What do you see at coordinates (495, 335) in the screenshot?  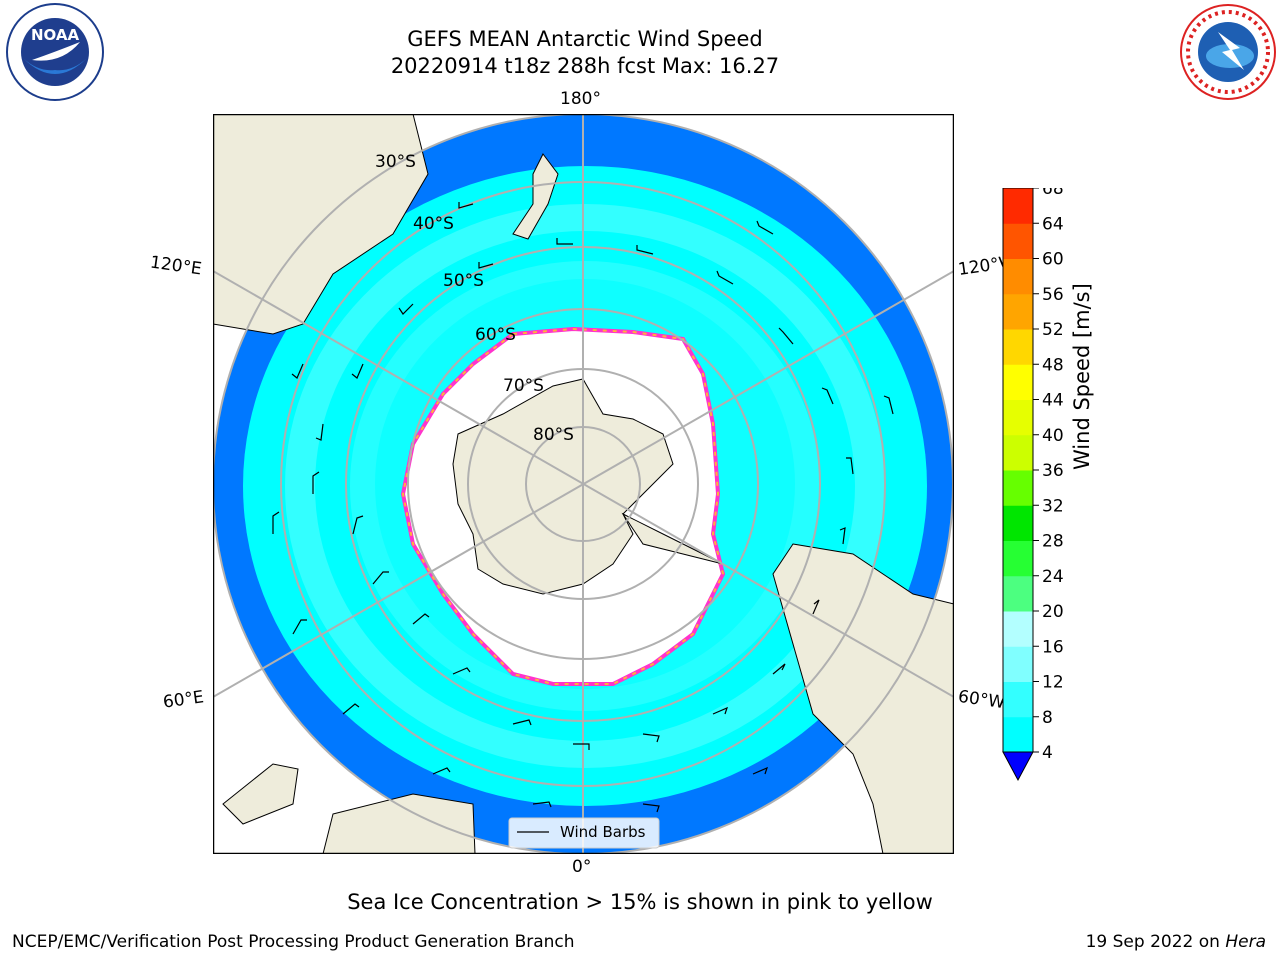 I see `lat-label-60s: 60°S` at bounding box center [495, 335].